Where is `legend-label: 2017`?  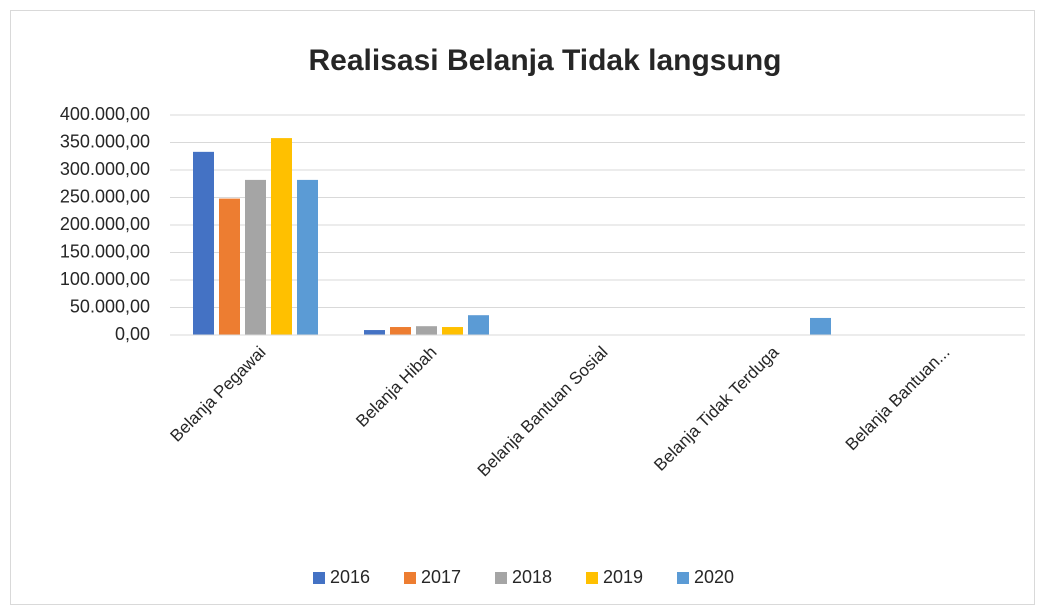
legend-label: 2017 is located at coordinates (441, 577).